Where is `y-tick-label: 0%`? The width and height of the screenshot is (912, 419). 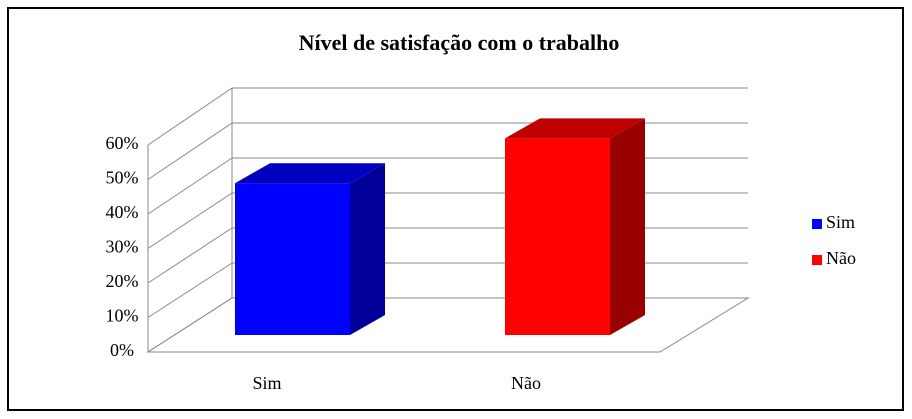
y-tick-label: 0% is located at coordinates (122, 350).